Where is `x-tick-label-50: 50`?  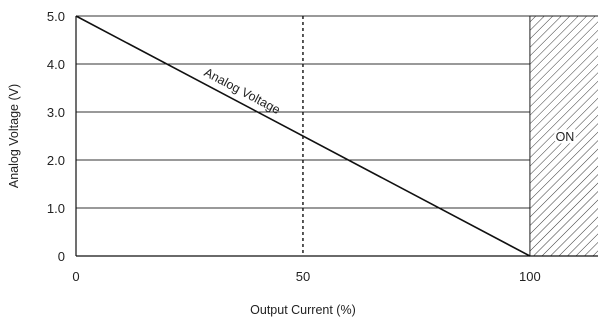 x-tick-label-50: 50 is located at coordinates (303, 276).